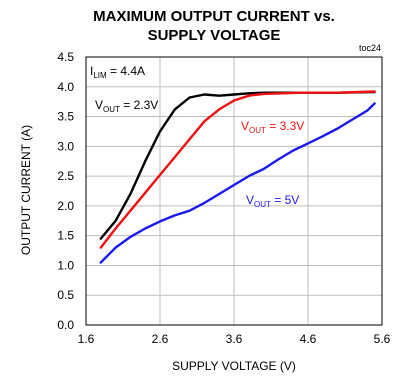 The width and height of the screenshot is (400, 377). Describe the element at coordinates (65, 265) in the screenshot. I see `y-tick-label: 1.0` at that location.